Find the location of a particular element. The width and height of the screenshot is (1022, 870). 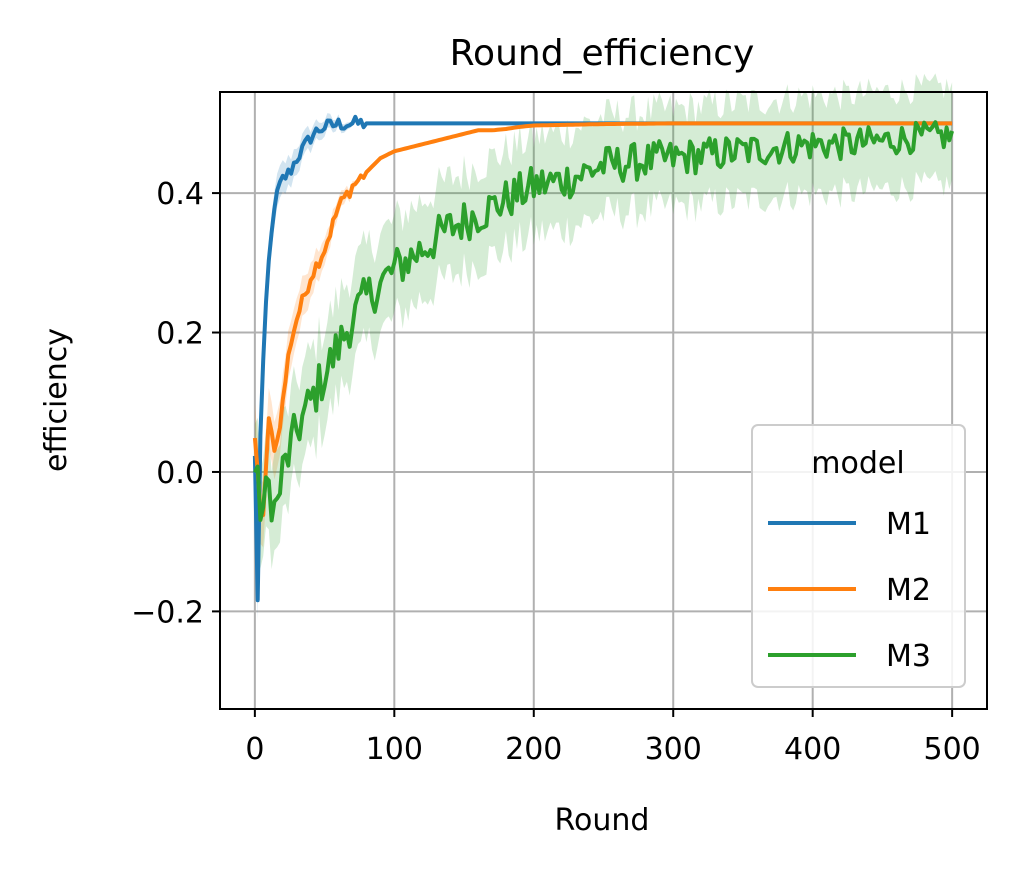

chart-title: Round_efficiency is located at coordinates (602, 53).